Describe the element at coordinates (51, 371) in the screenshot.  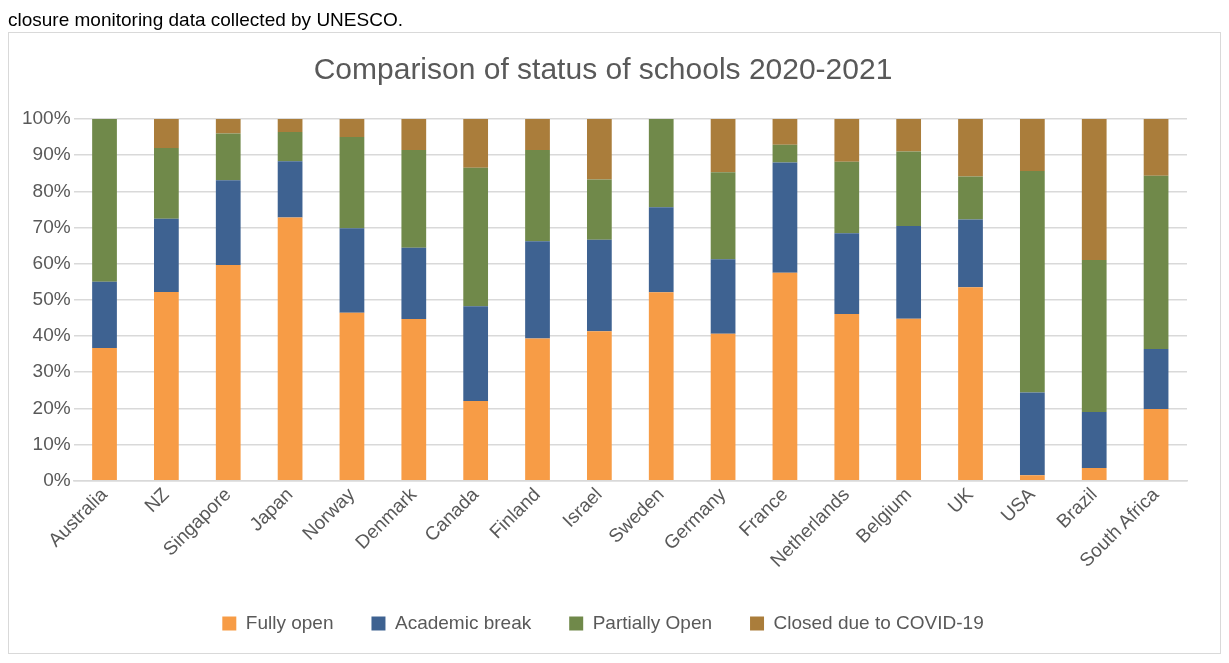
I see `y-tick-label: 30%` at that location.